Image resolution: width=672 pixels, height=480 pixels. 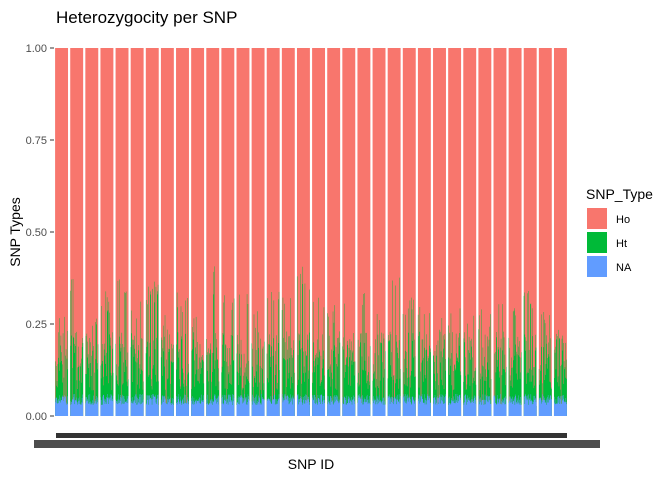 What do you see at coordinates (15, 232) in the screenshot?
I see `y-axis-title: SNP Types` at bounding box center [15, 232].